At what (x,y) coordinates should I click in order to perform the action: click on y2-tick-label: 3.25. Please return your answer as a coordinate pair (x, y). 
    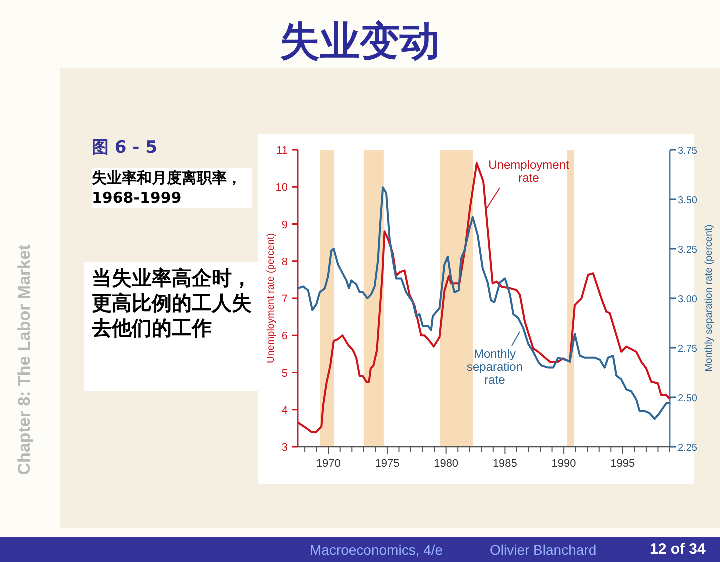
    Looking at the image, I should click on (688, 250).